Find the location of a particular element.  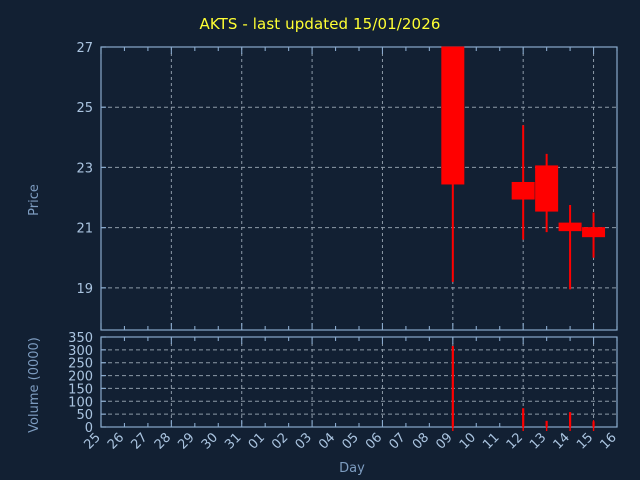

volume-tick-label: 100 is located at coordinates (80, 402).